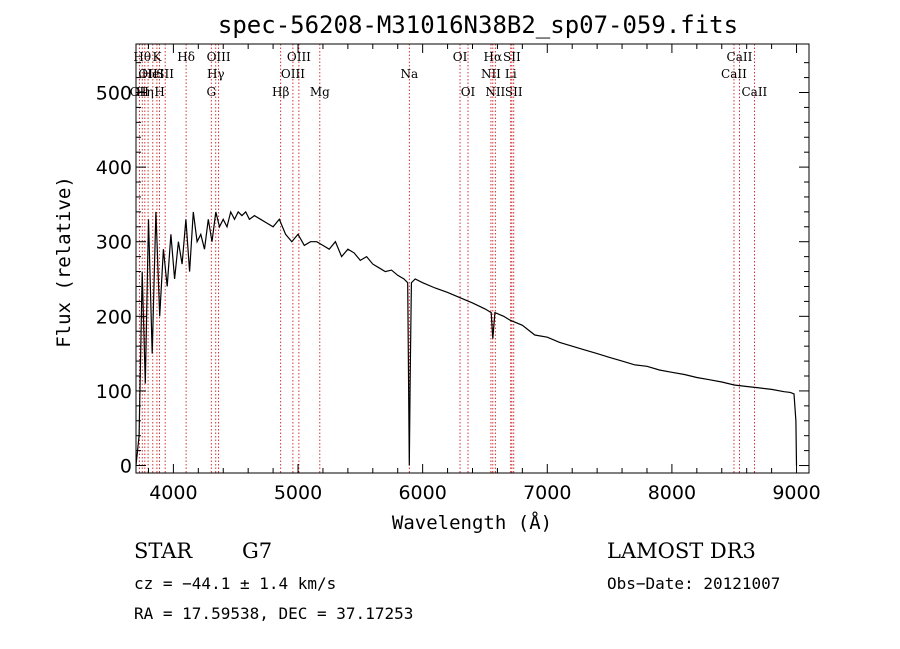 Image resolution: width=900 pixels, height=649 pixels. What do you see at coordinates (273, 613) in the screenshot?
I see `coordinates: RA = 17.59538, DEC = 37.17253` at bounding box center [273, 613].